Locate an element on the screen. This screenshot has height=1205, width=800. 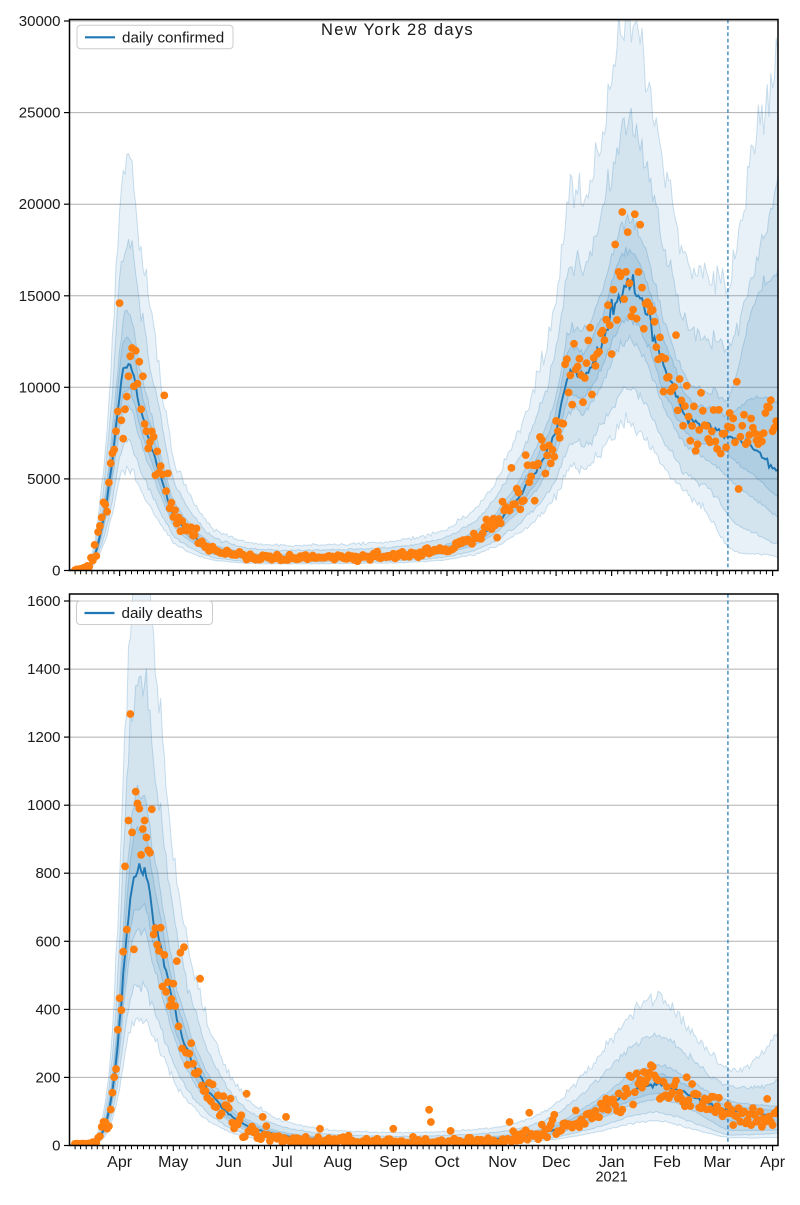
svg-text: 1400 is located at coordinates (43, 669).